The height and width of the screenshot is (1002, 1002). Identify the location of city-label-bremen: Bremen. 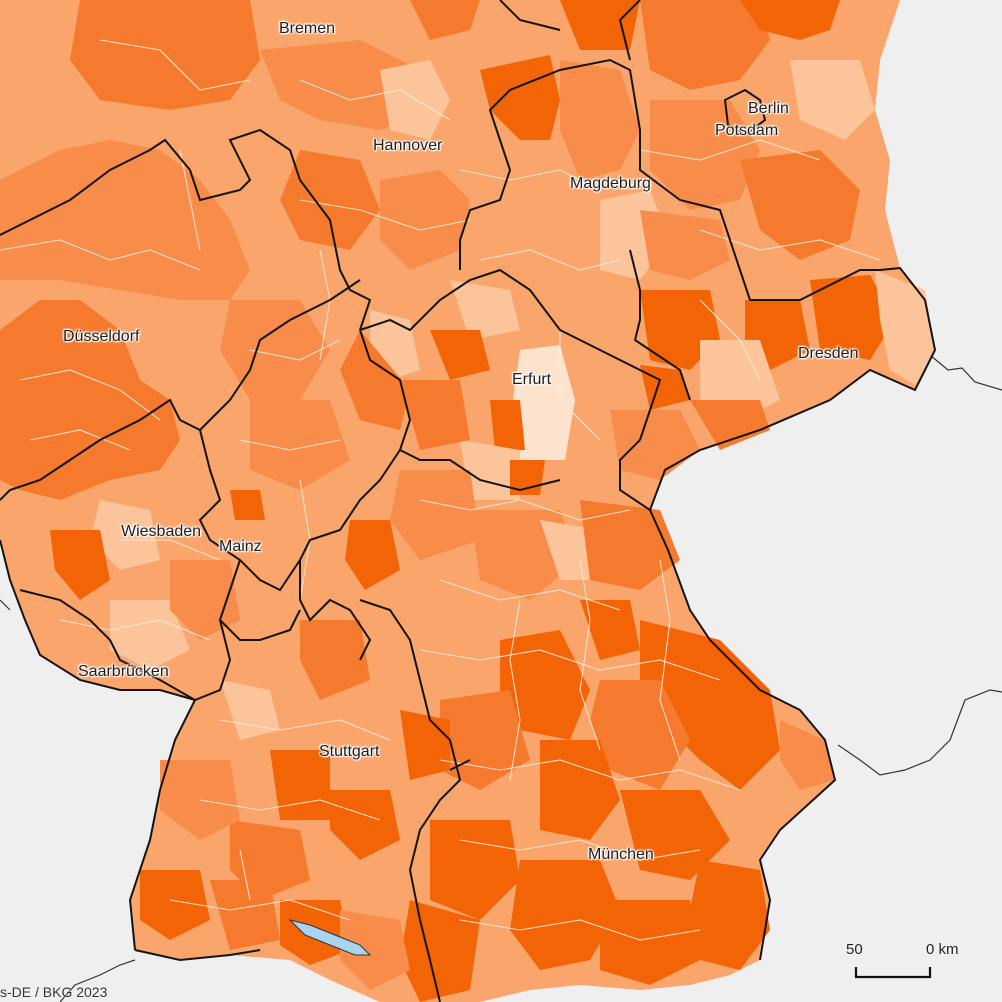
(307, 28).